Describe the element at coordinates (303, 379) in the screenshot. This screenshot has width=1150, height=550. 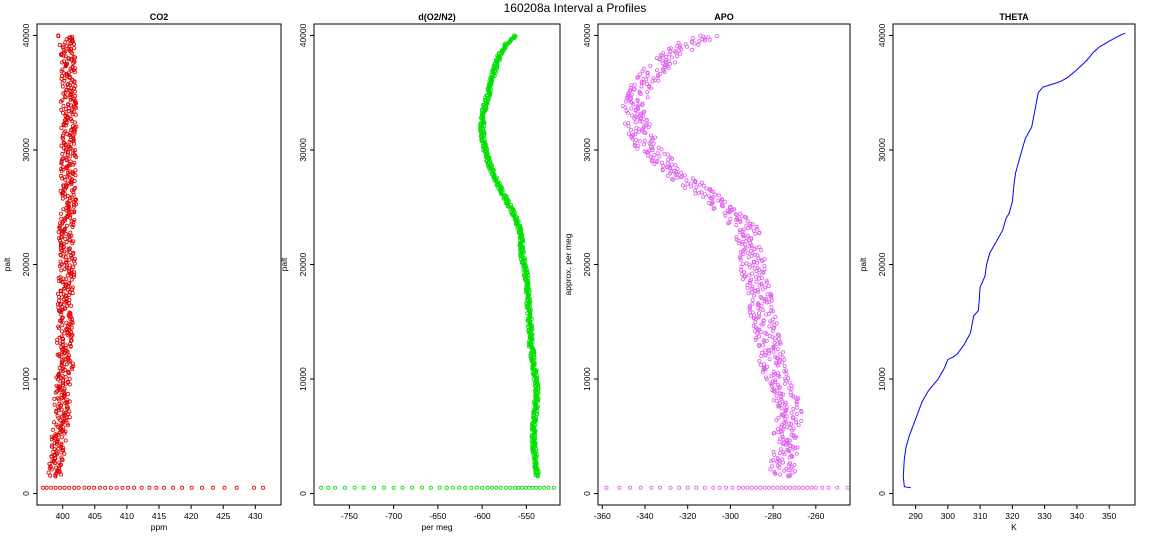
I see `y-tick-label: 10000` at that location.